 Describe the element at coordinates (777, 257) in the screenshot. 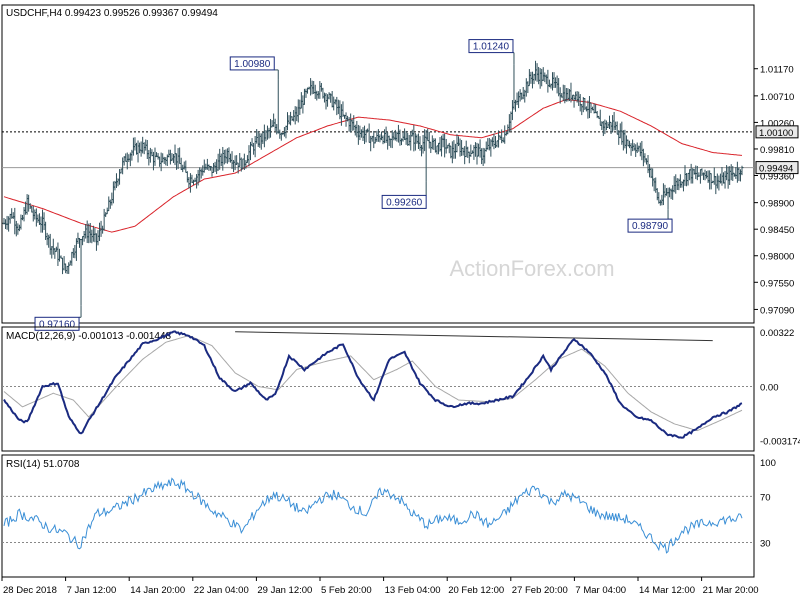

I see `price-tick-label: 0.98000` at that location.